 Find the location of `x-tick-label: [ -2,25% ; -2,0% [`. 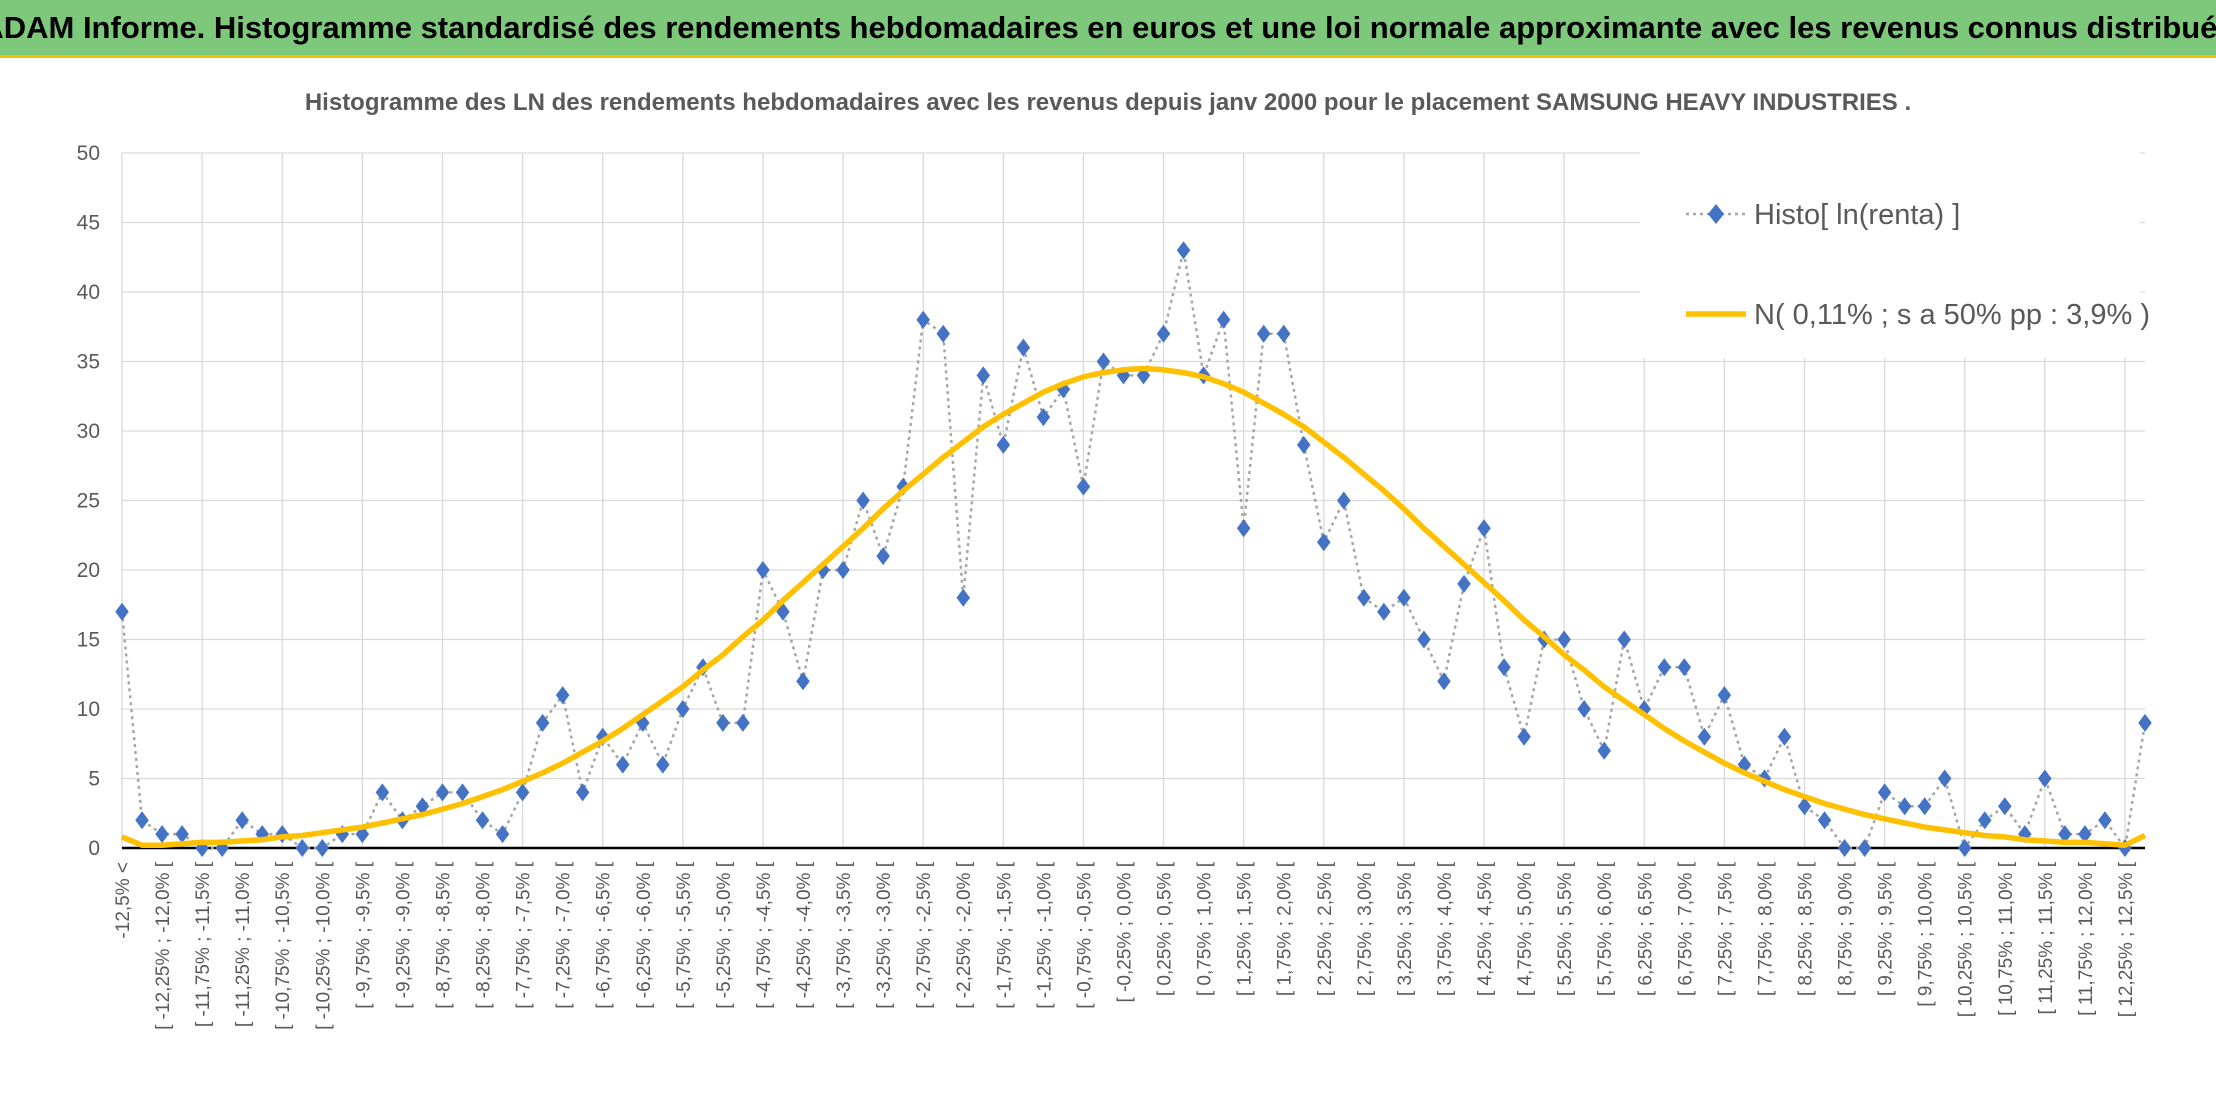

x-tick-label: [ -2,25% ; -2,0% [ is located at coordinates (964, 935).